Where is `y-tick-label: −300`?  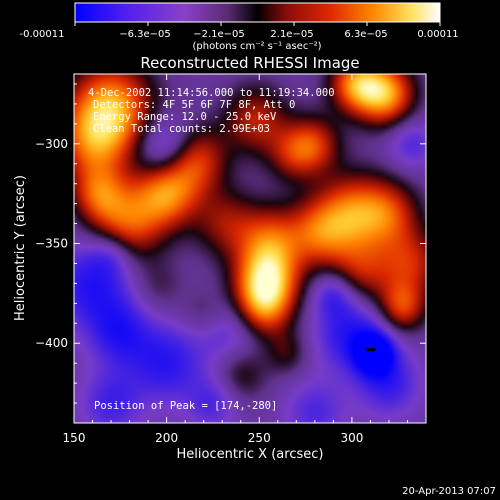 y-tick-label: −300 is located at coordinates (51, 144).